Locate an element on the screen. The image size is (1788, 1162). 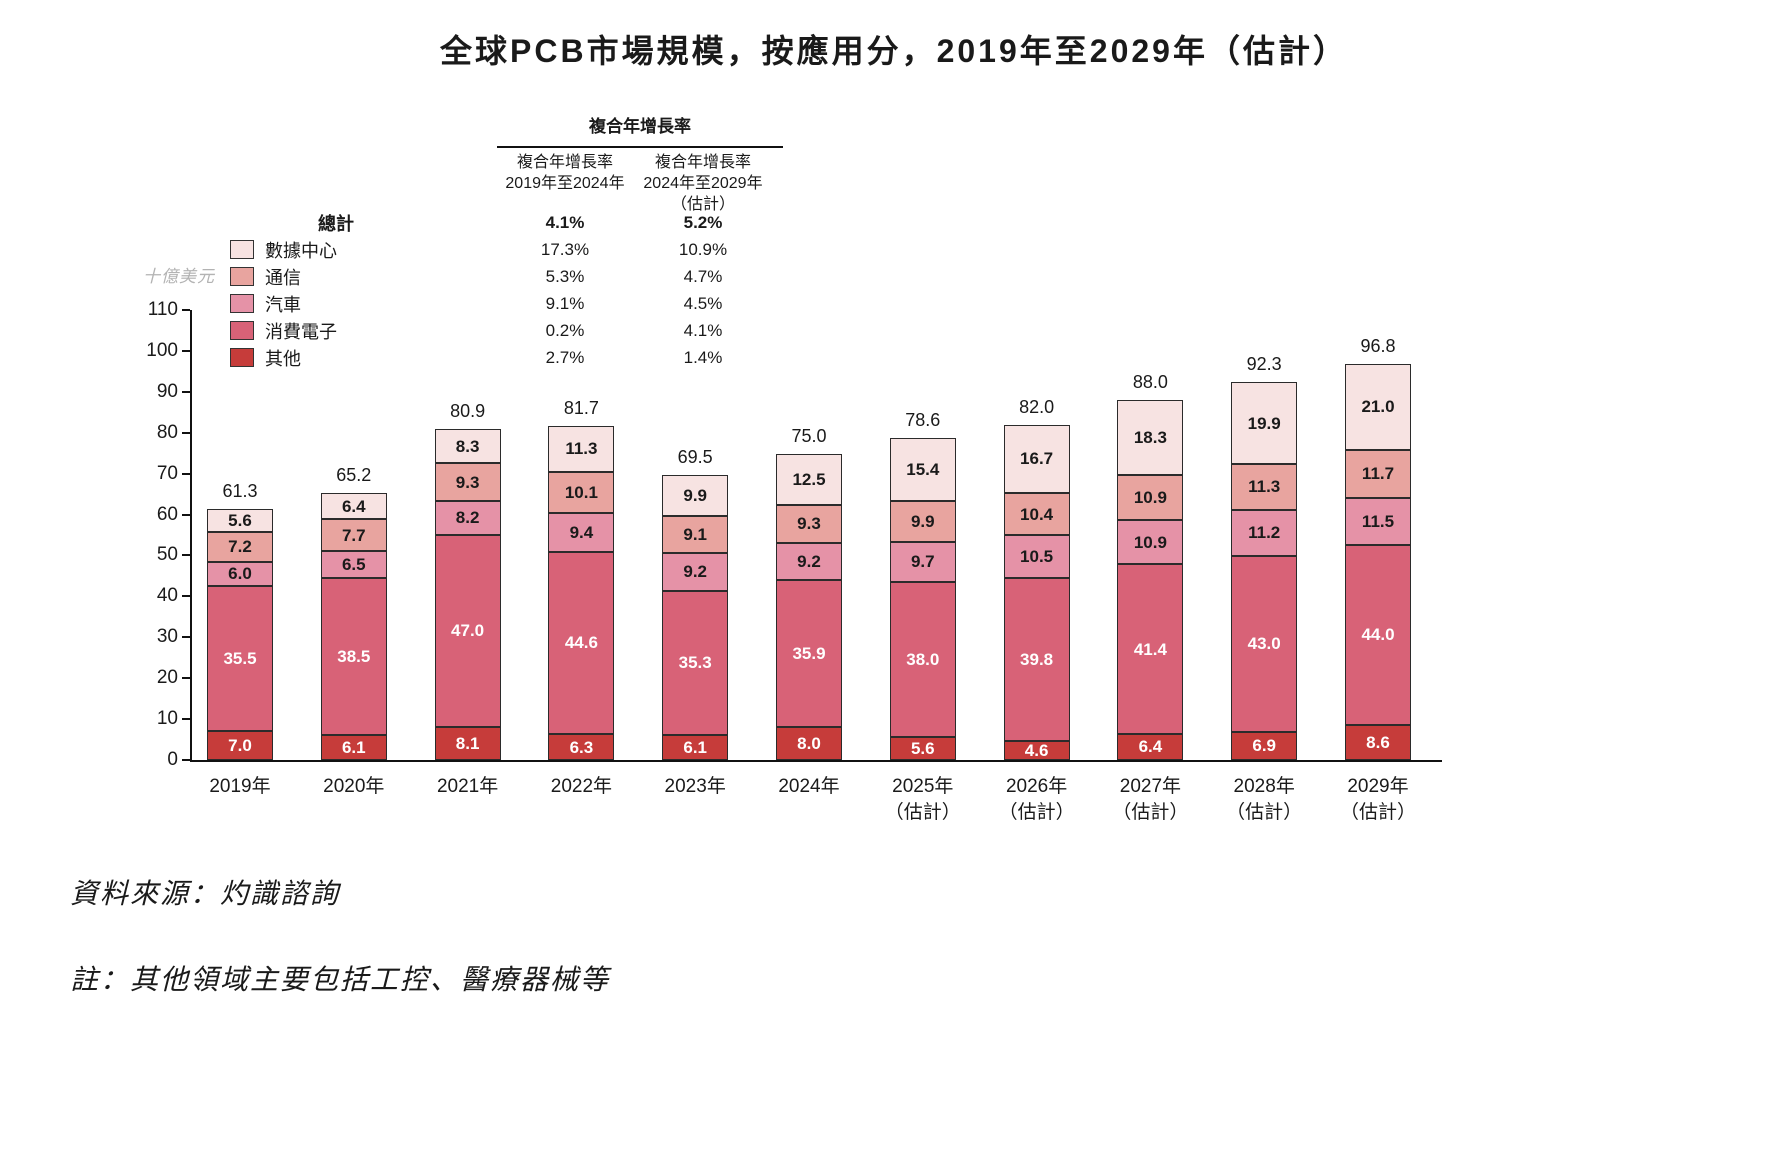
cagr-row-datacenter: 數據中心 17.3% 10.9% is located at coordinates (500, 249).